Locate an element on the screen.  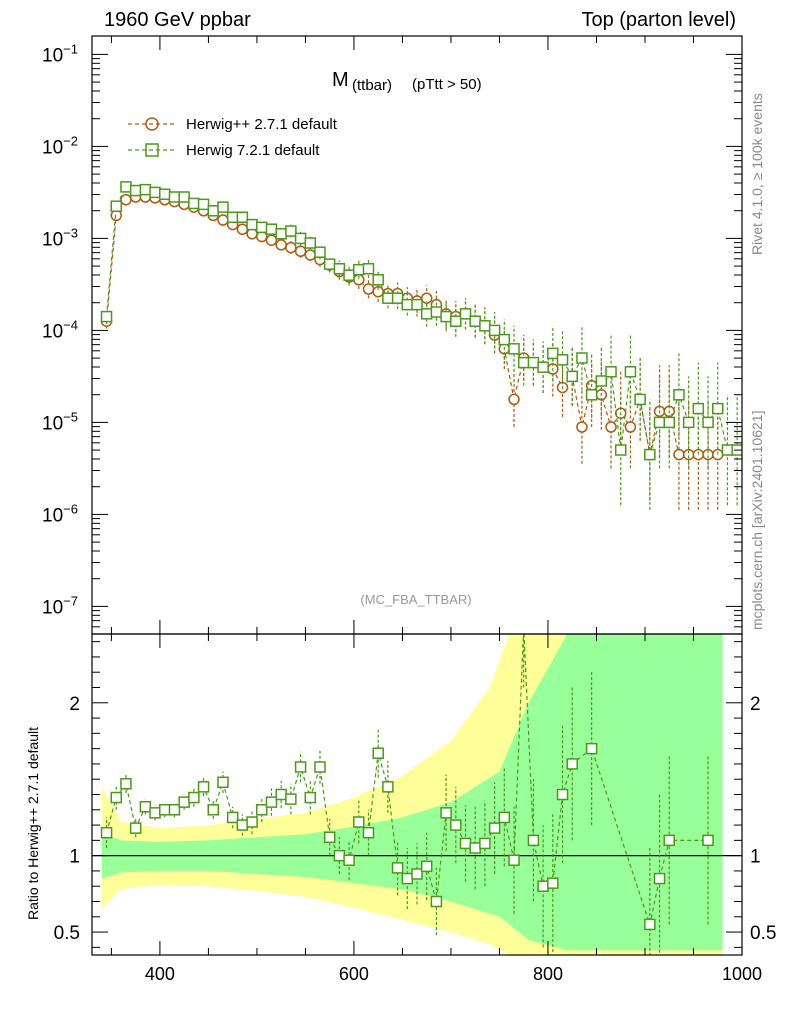
y-tick-label: 10⁻² is located at coordinates (60, 145).